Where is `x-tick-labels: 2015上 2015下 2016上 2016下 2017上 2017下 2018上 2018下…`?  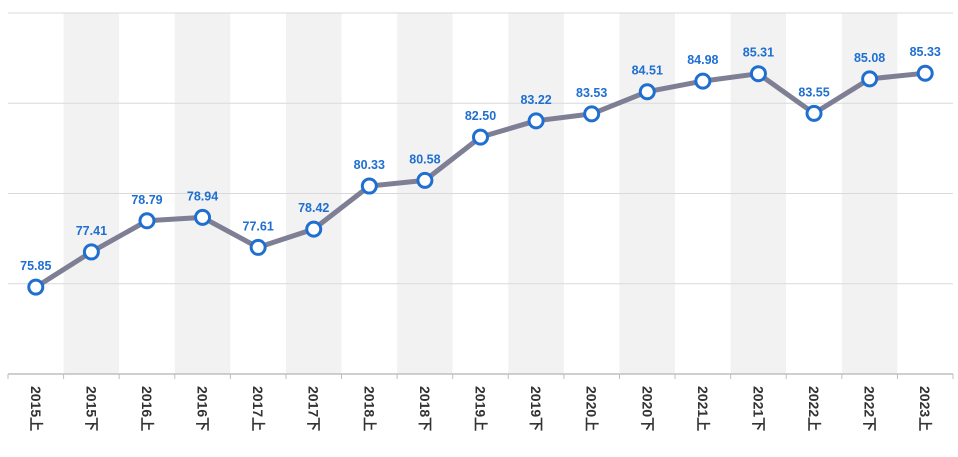
x-tick-labels: 2015上 2015下 2016上 2016下 2017上 2017下 2018上 2018下… is located at coordinates (480, 408).